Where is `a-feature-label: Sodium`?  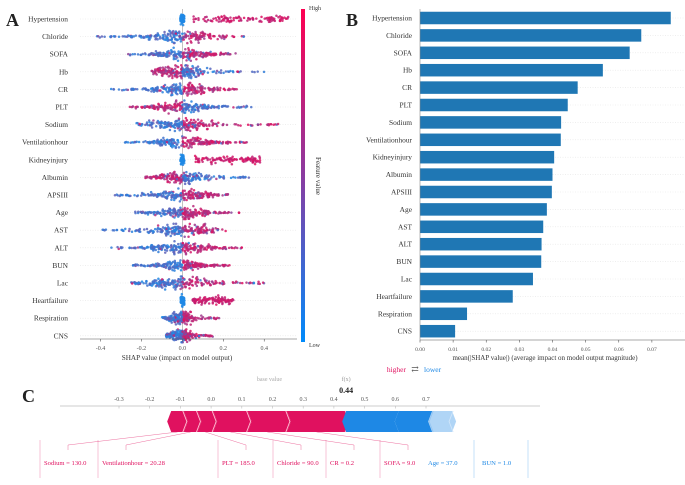
a-feature-label: Sodium is located at coordinates (56, 124).